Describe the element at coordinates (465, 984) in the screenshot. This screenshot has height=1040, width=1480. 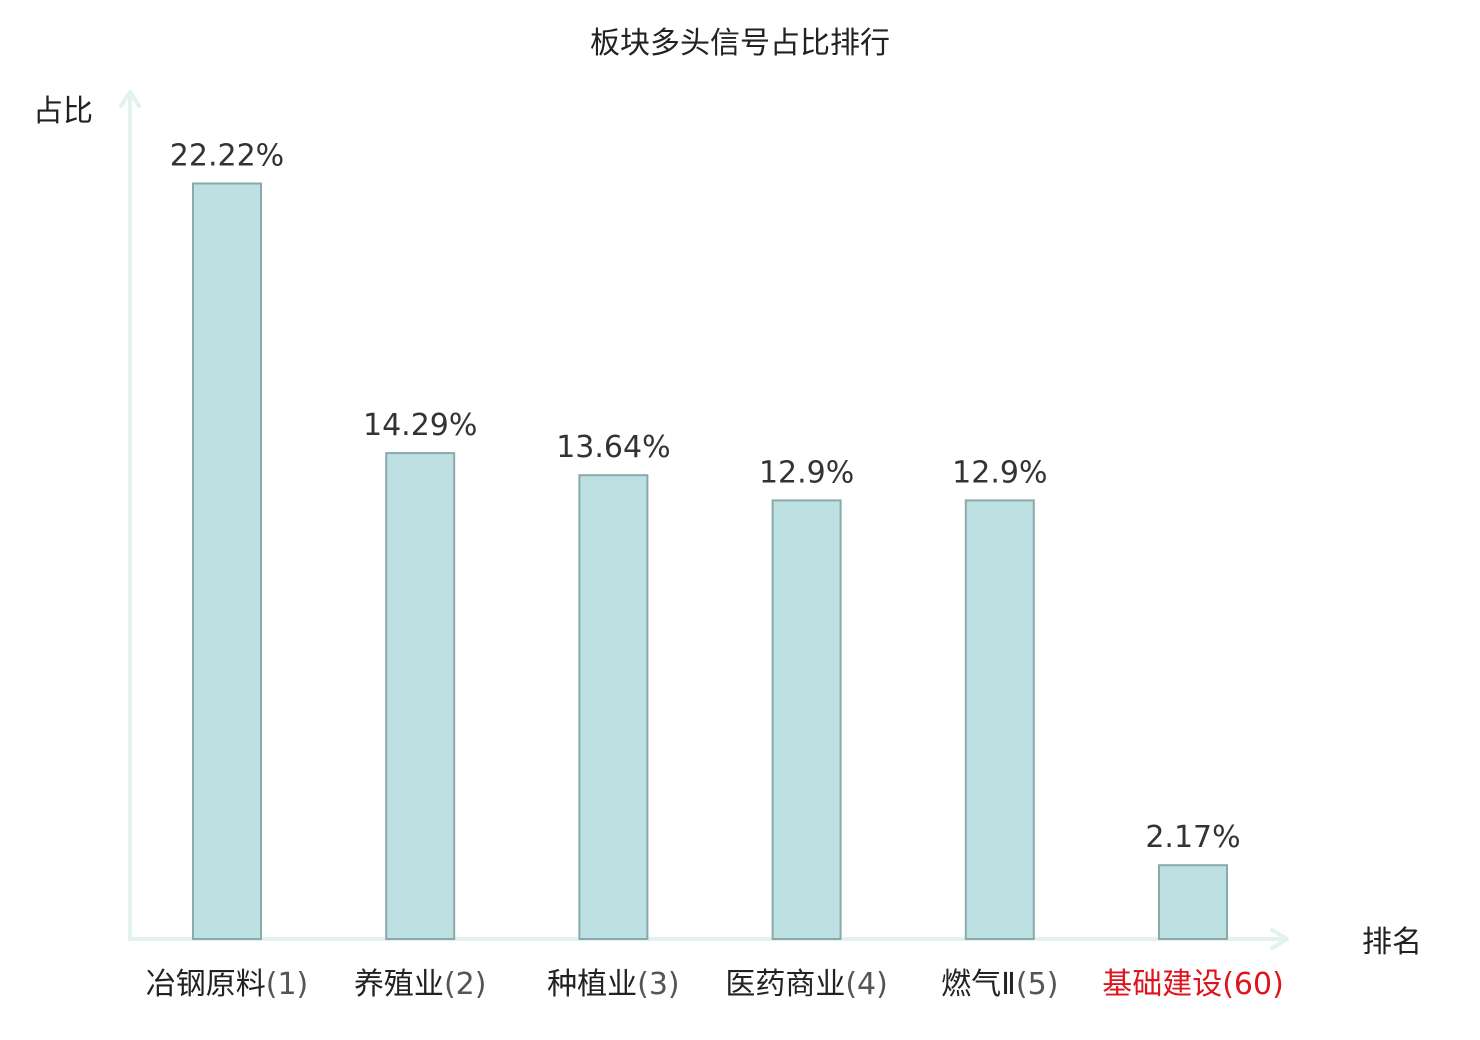
I see `tick-label-rank: (2)` at that location.